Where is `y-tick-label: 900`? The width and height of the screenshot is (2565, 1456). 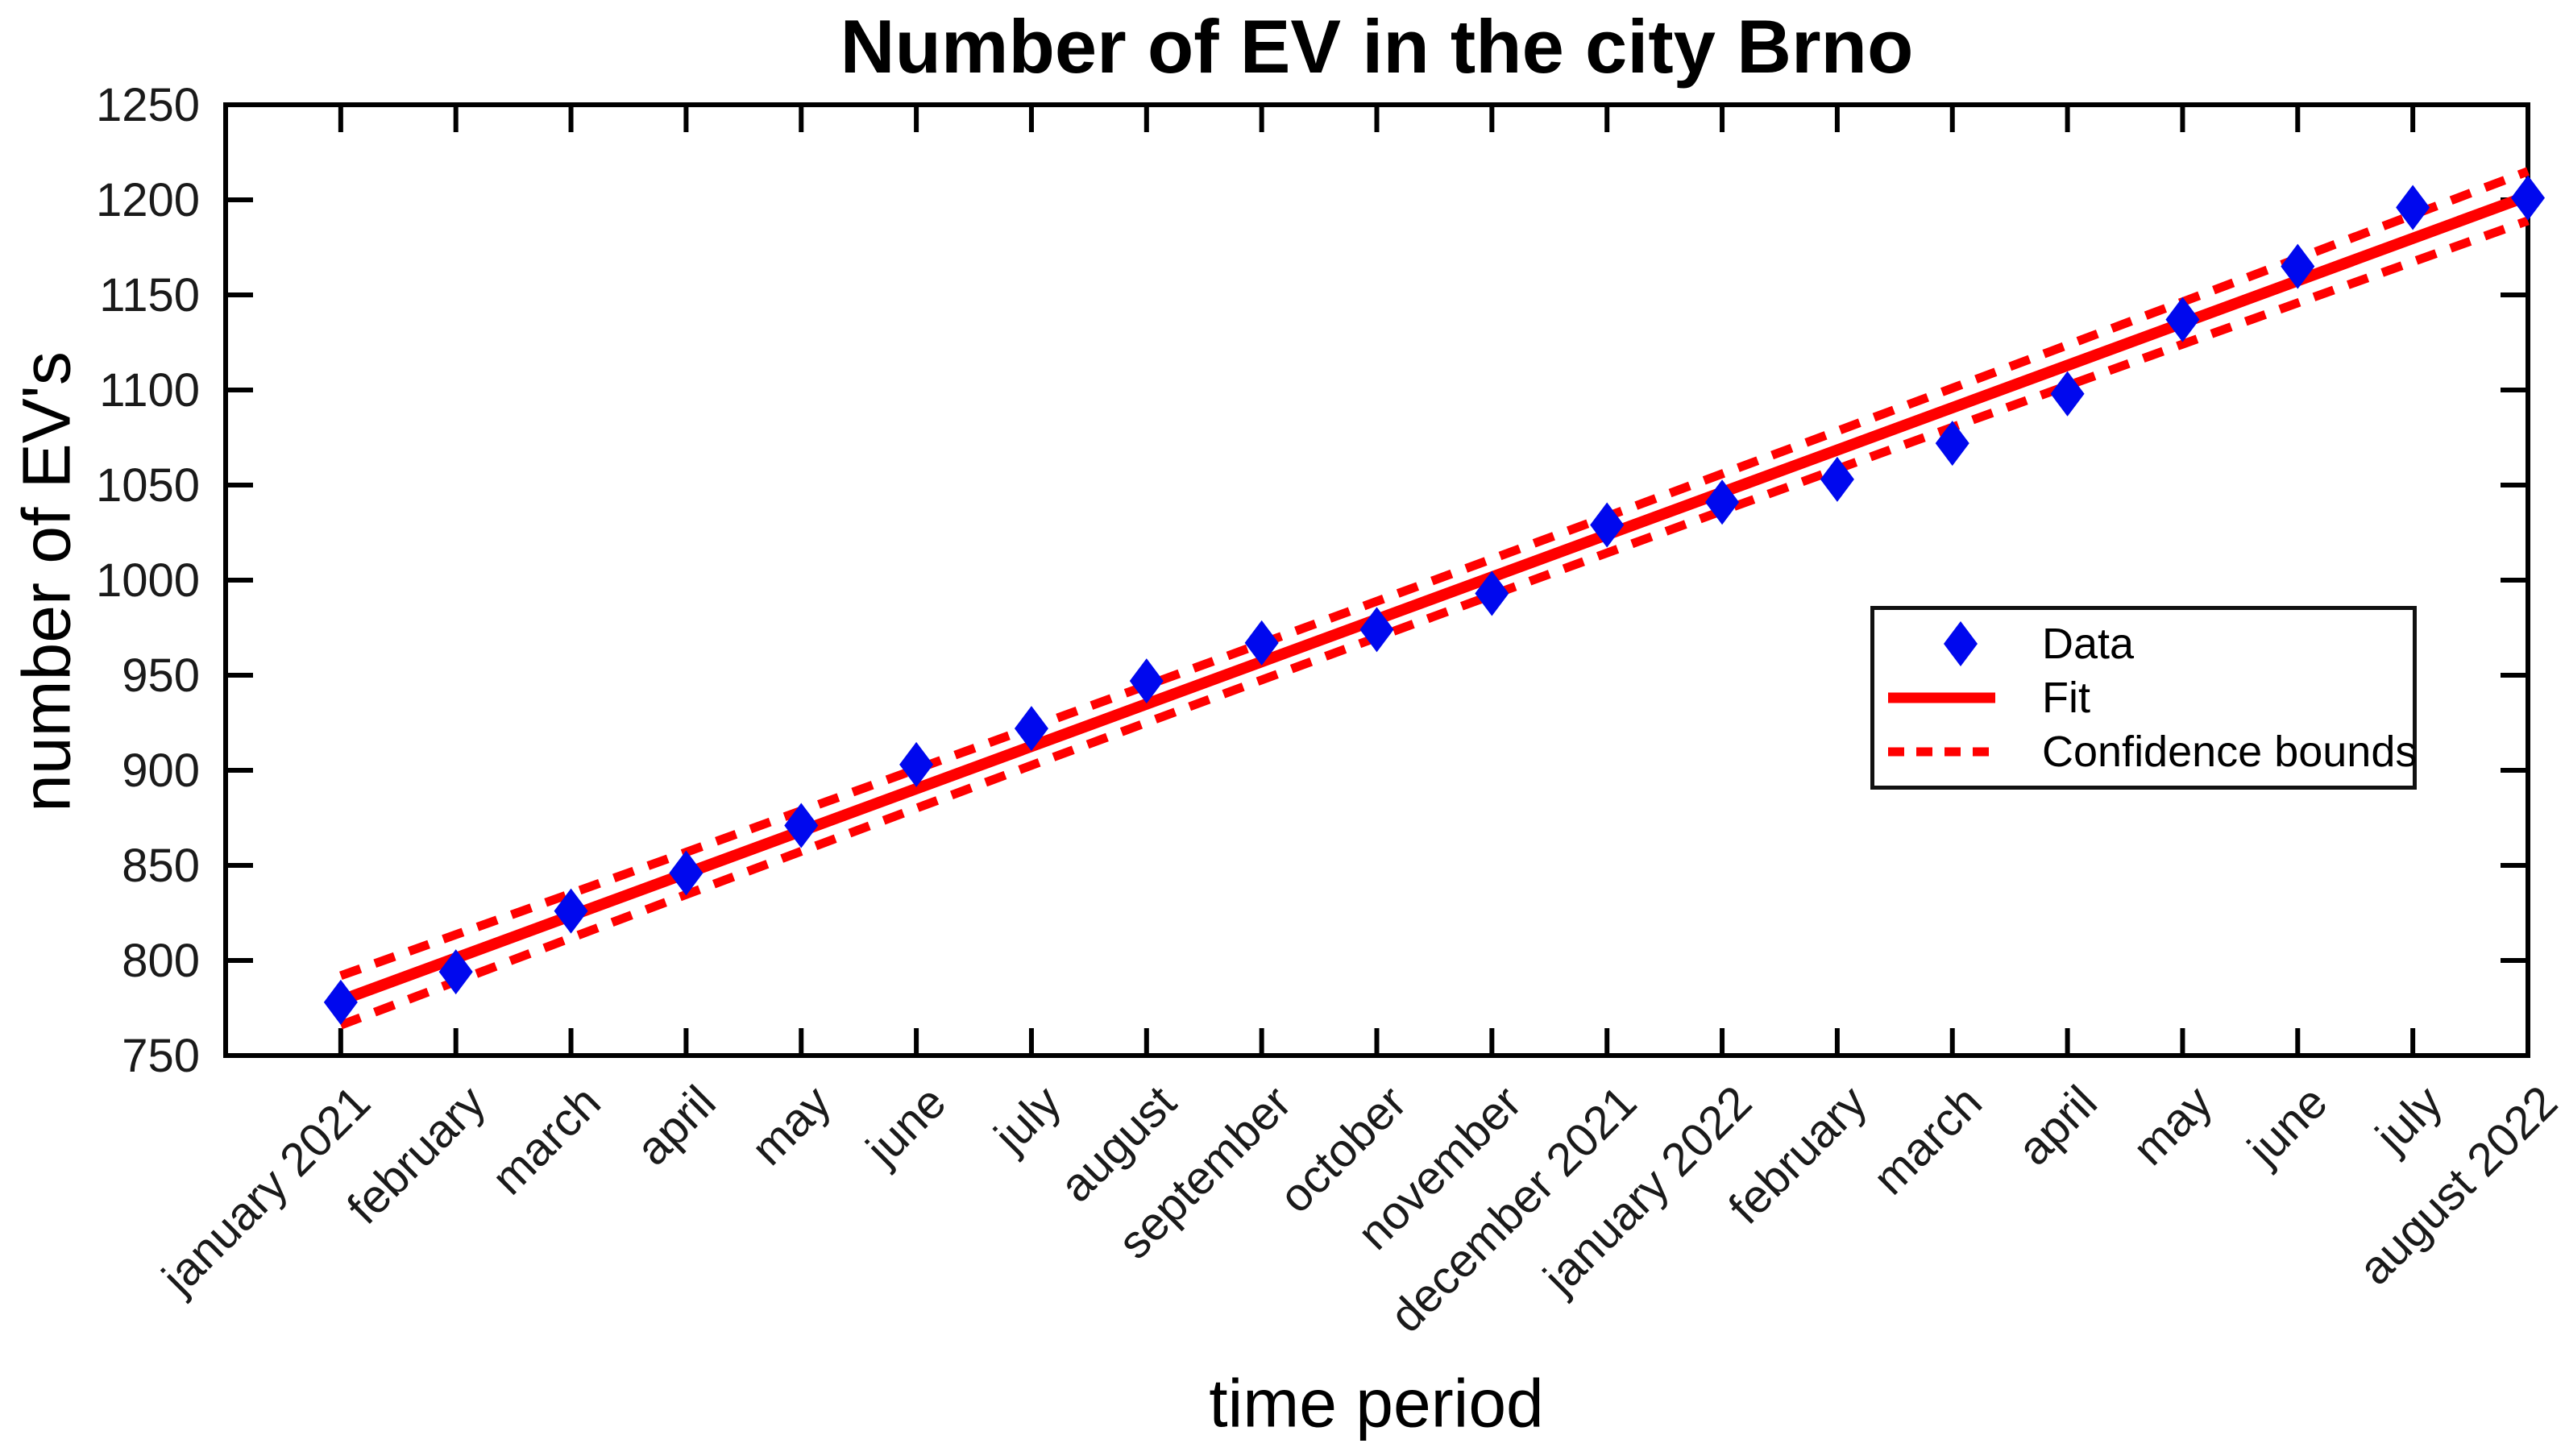 y-tick-label: 900 is located at coordinates (161, 771).